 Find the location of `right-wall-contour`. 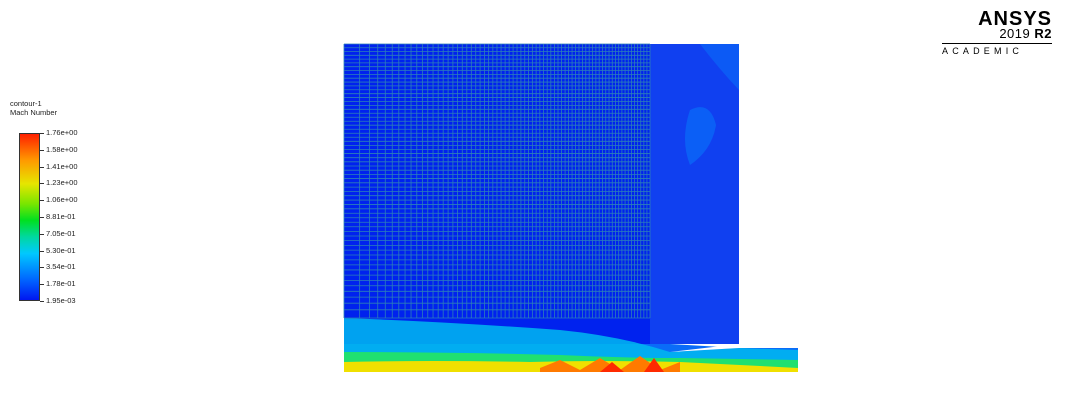

right-wall-contour is located at coordinates (700, 136).